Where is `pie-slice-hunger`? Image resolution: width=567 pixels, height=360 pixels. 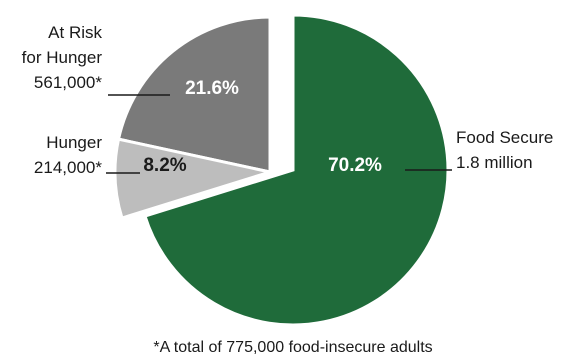
pie-slice-hunger is located at coordinates (194, 178).